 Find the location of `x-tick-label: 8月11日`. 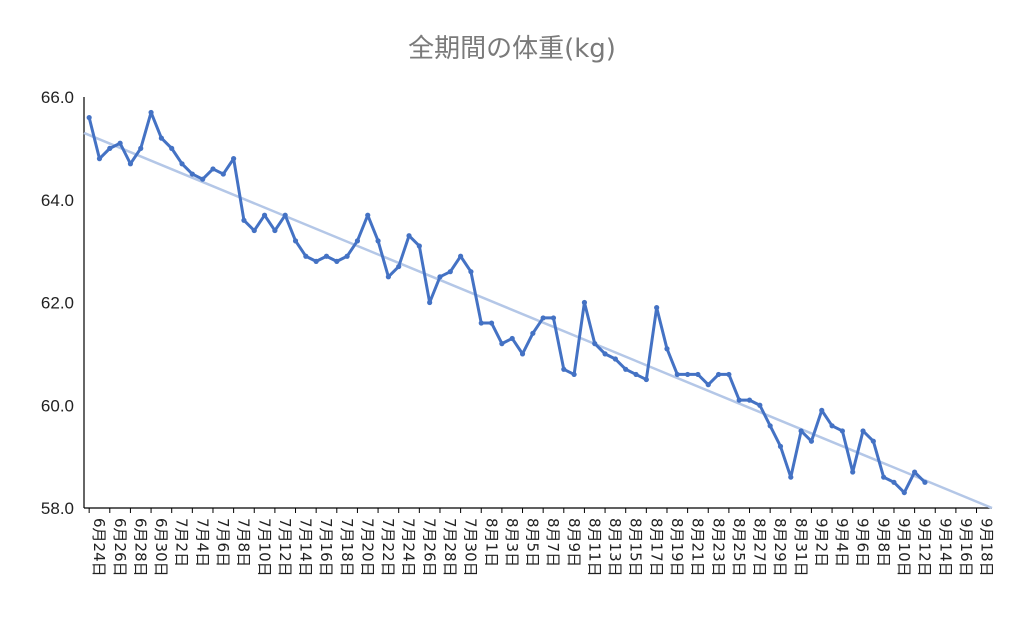

x-tick-label: 8月11日 is located at coordinates (594, 547).